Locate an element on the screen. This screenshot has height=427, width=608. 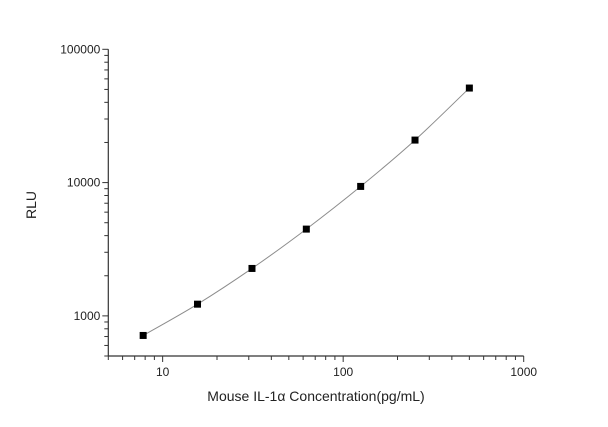
y-axis-title: RLU is located at coordinates (31, 205).